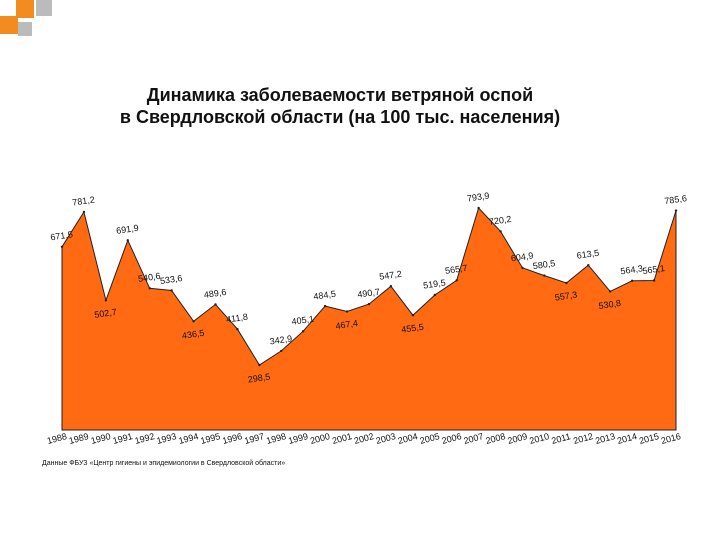 The image size is (720, 540). Describe the element at coordinates (364, 438) in the screenshot. I see `x-tick-label: 2002` at that location.